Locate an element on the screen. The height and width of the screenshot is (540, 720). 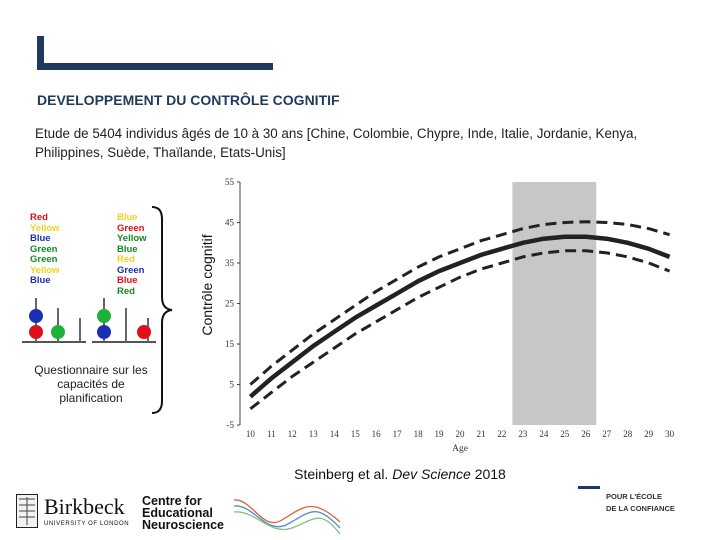
ecole-line: DE LA CONFIANCE is located at coordinates (640, 508).